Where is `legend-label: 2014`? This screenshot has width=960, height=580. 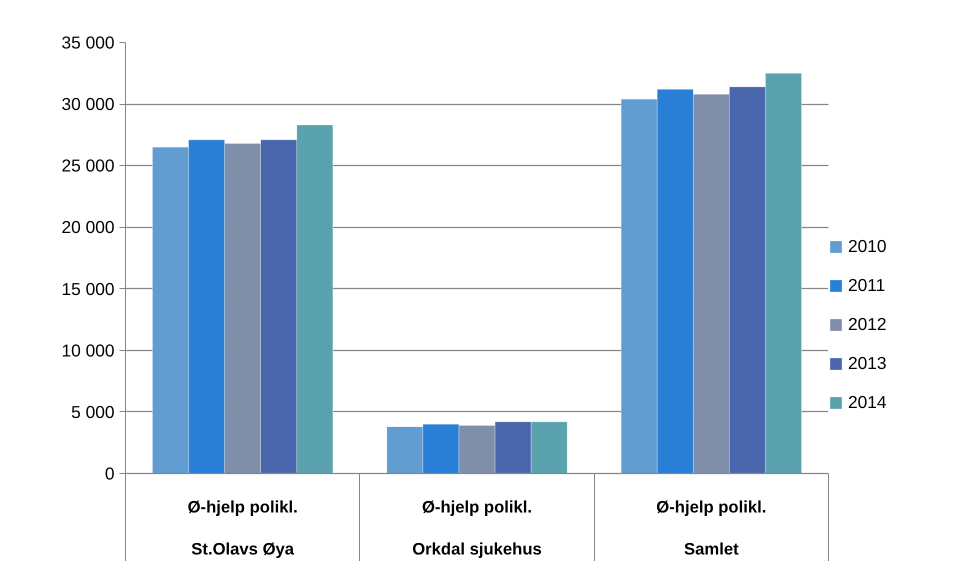
legend-label: 2014 is located at coordinates (867, 402).